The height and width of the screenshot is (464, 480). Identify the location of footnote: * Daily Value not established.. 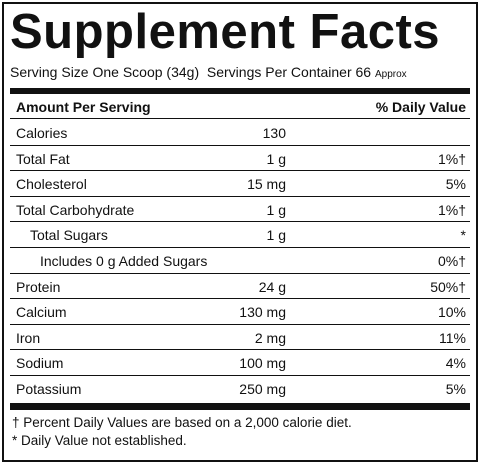
(99, 440).